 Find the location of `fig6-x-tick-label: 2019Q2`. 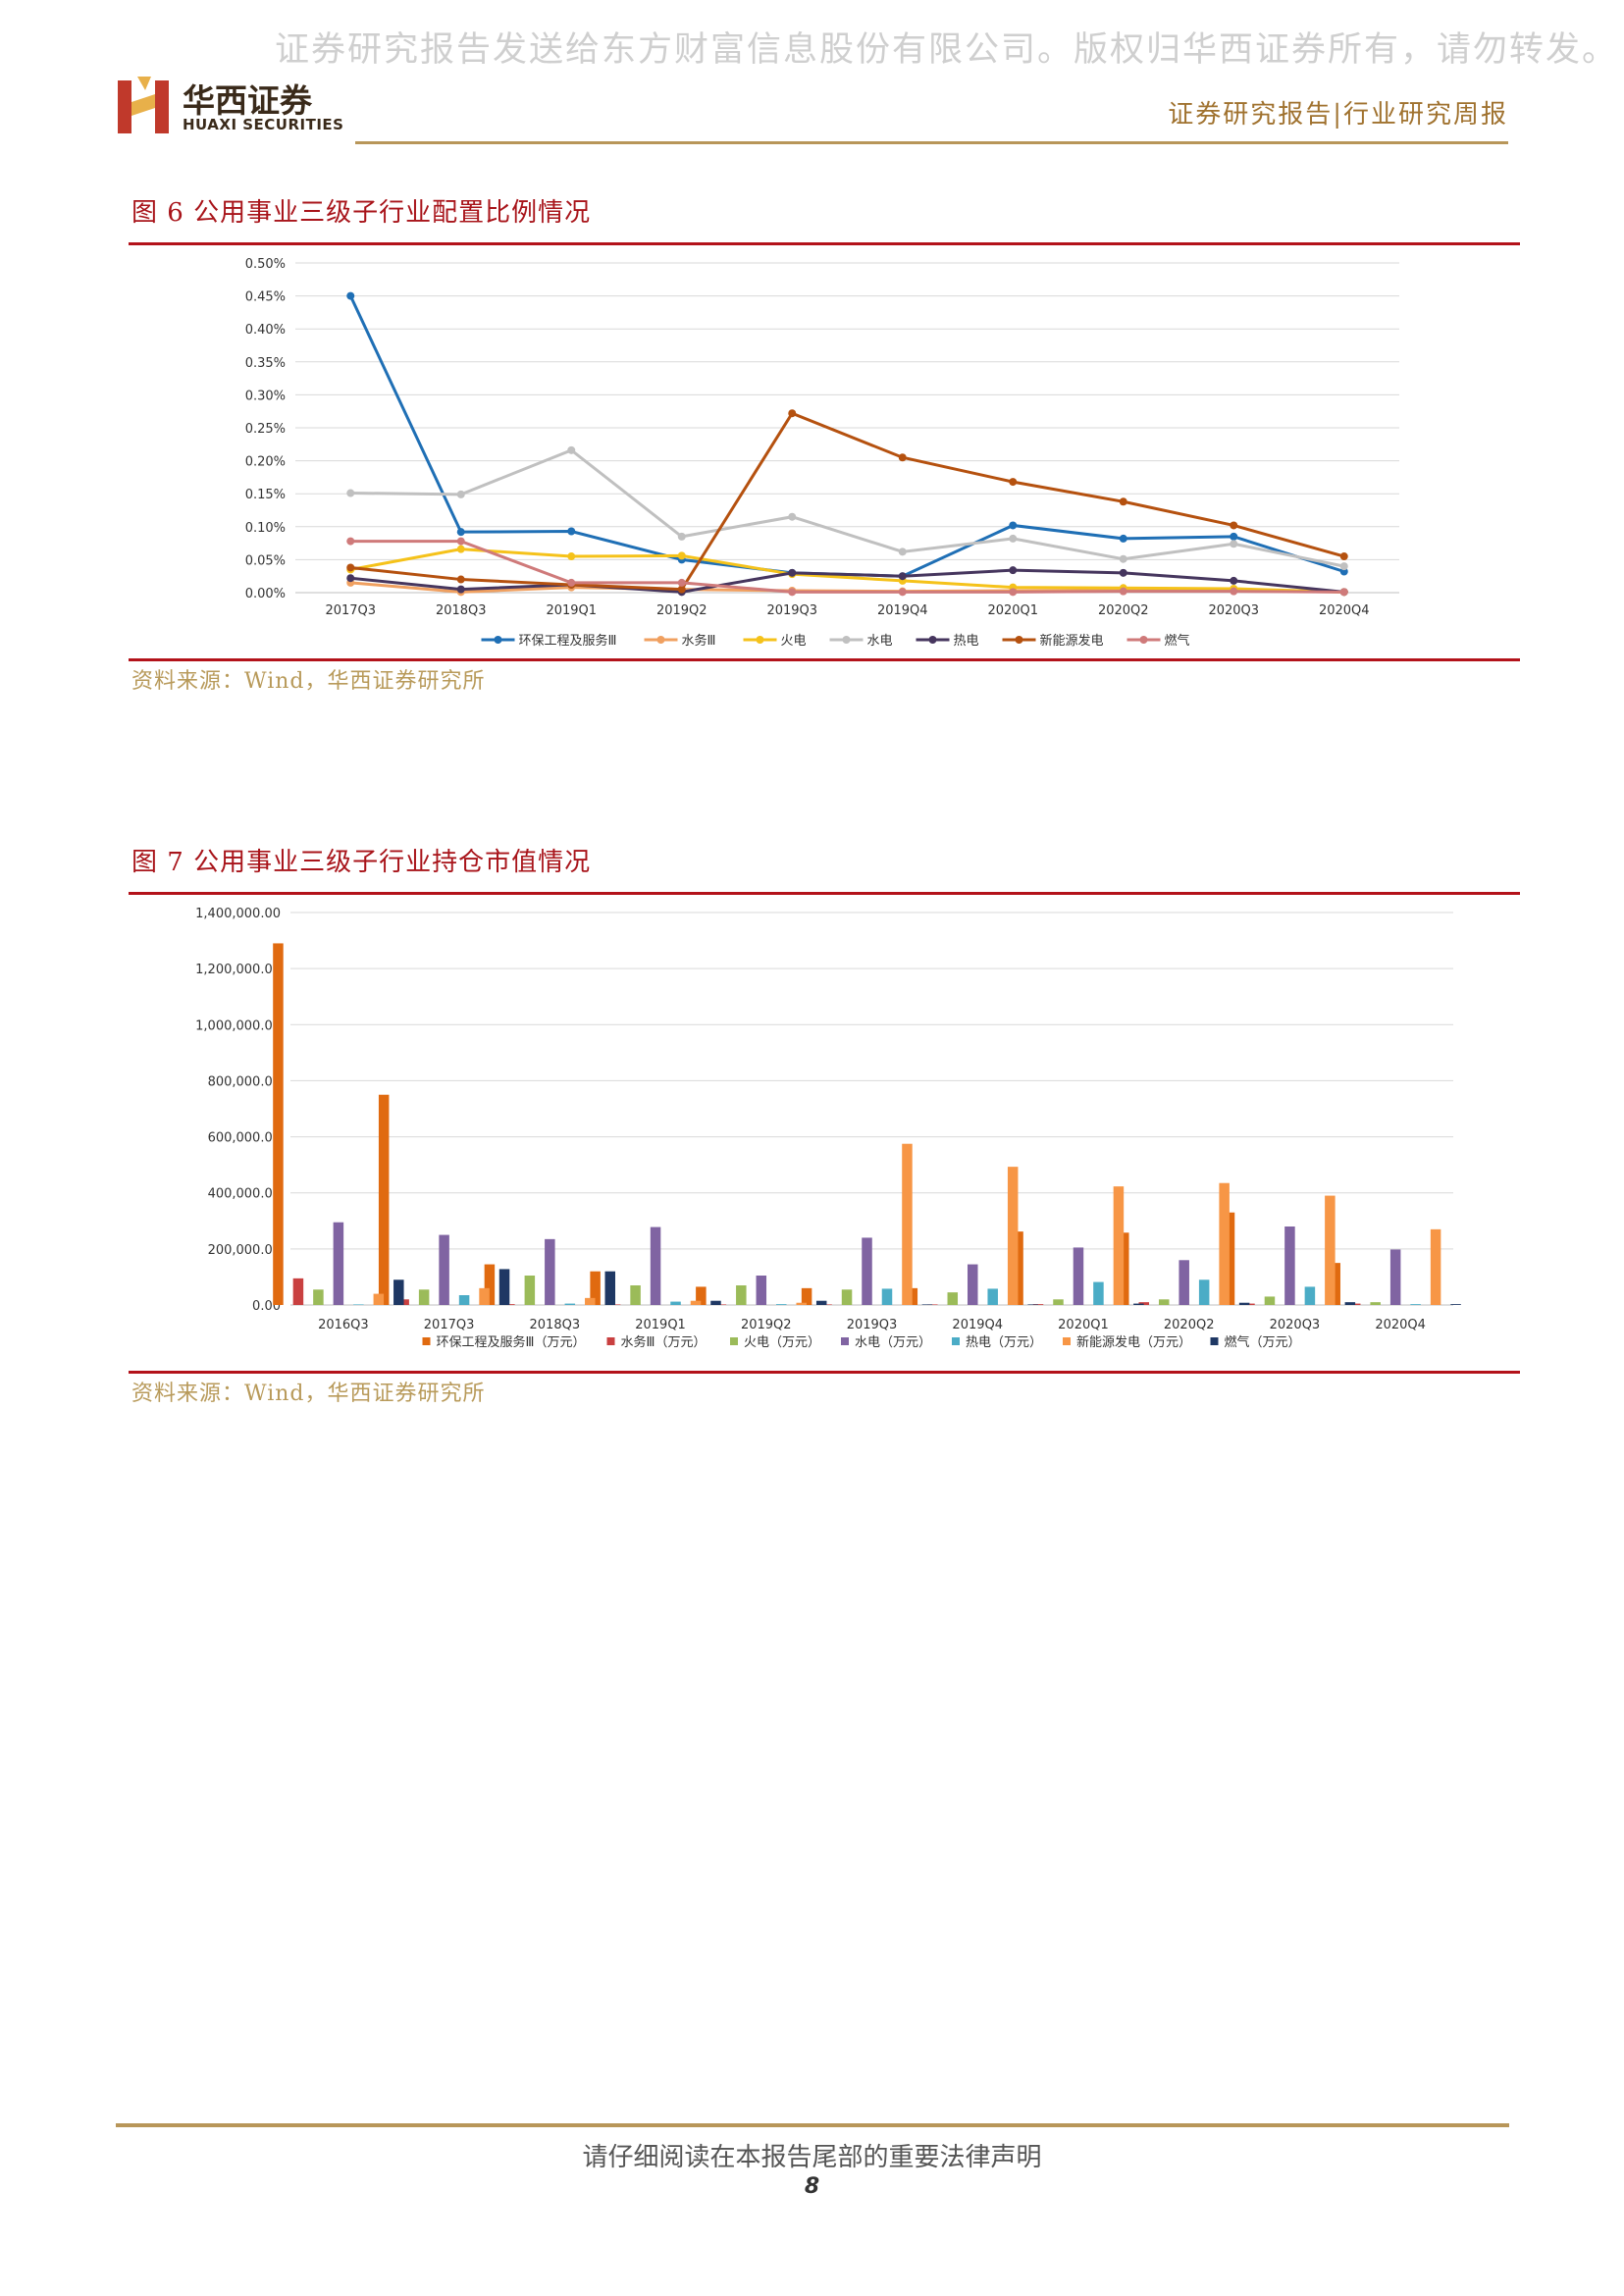

fig6-x-tick-label: 2019Q2 is located at coordinates (681, 610).